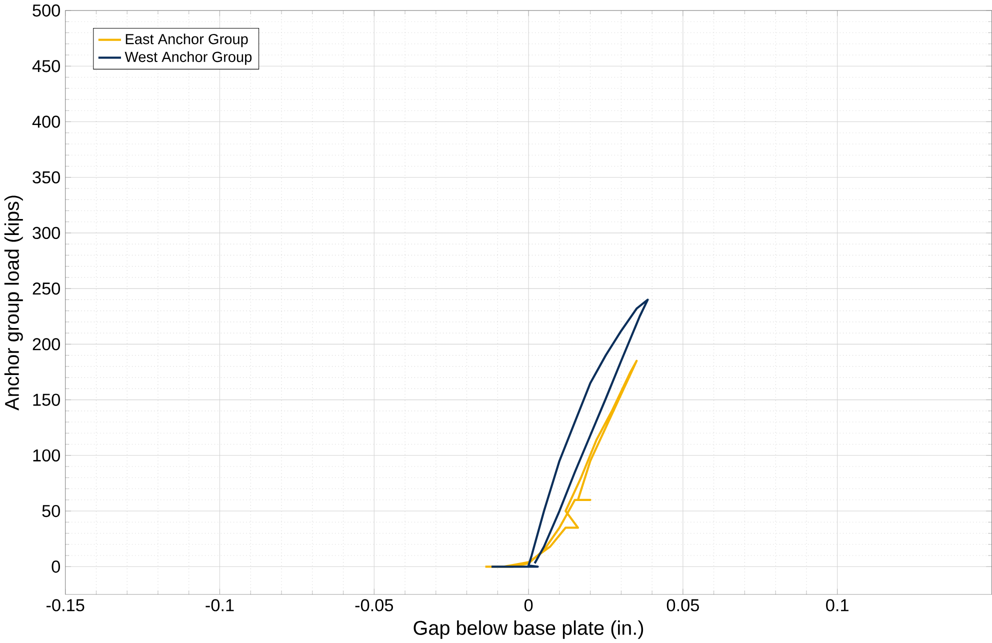 This screenshot has width=992, height=643. Describe the element at coordinates (46, 121) in the screenshot. I see `y-tick-label: 400` at that location.